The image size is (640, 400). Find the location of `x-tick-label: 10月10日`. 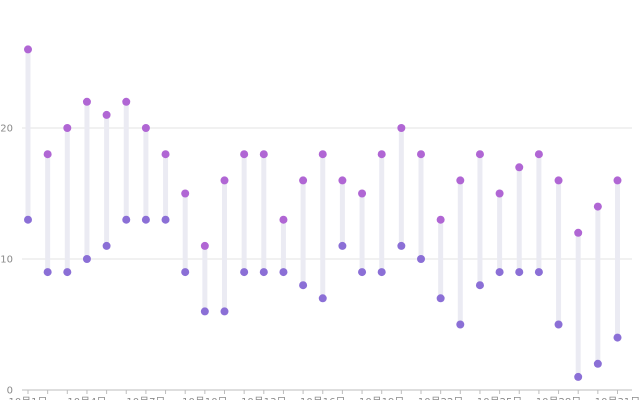

x-tick-label: 10月10日 is located at coordinates (204, 398).